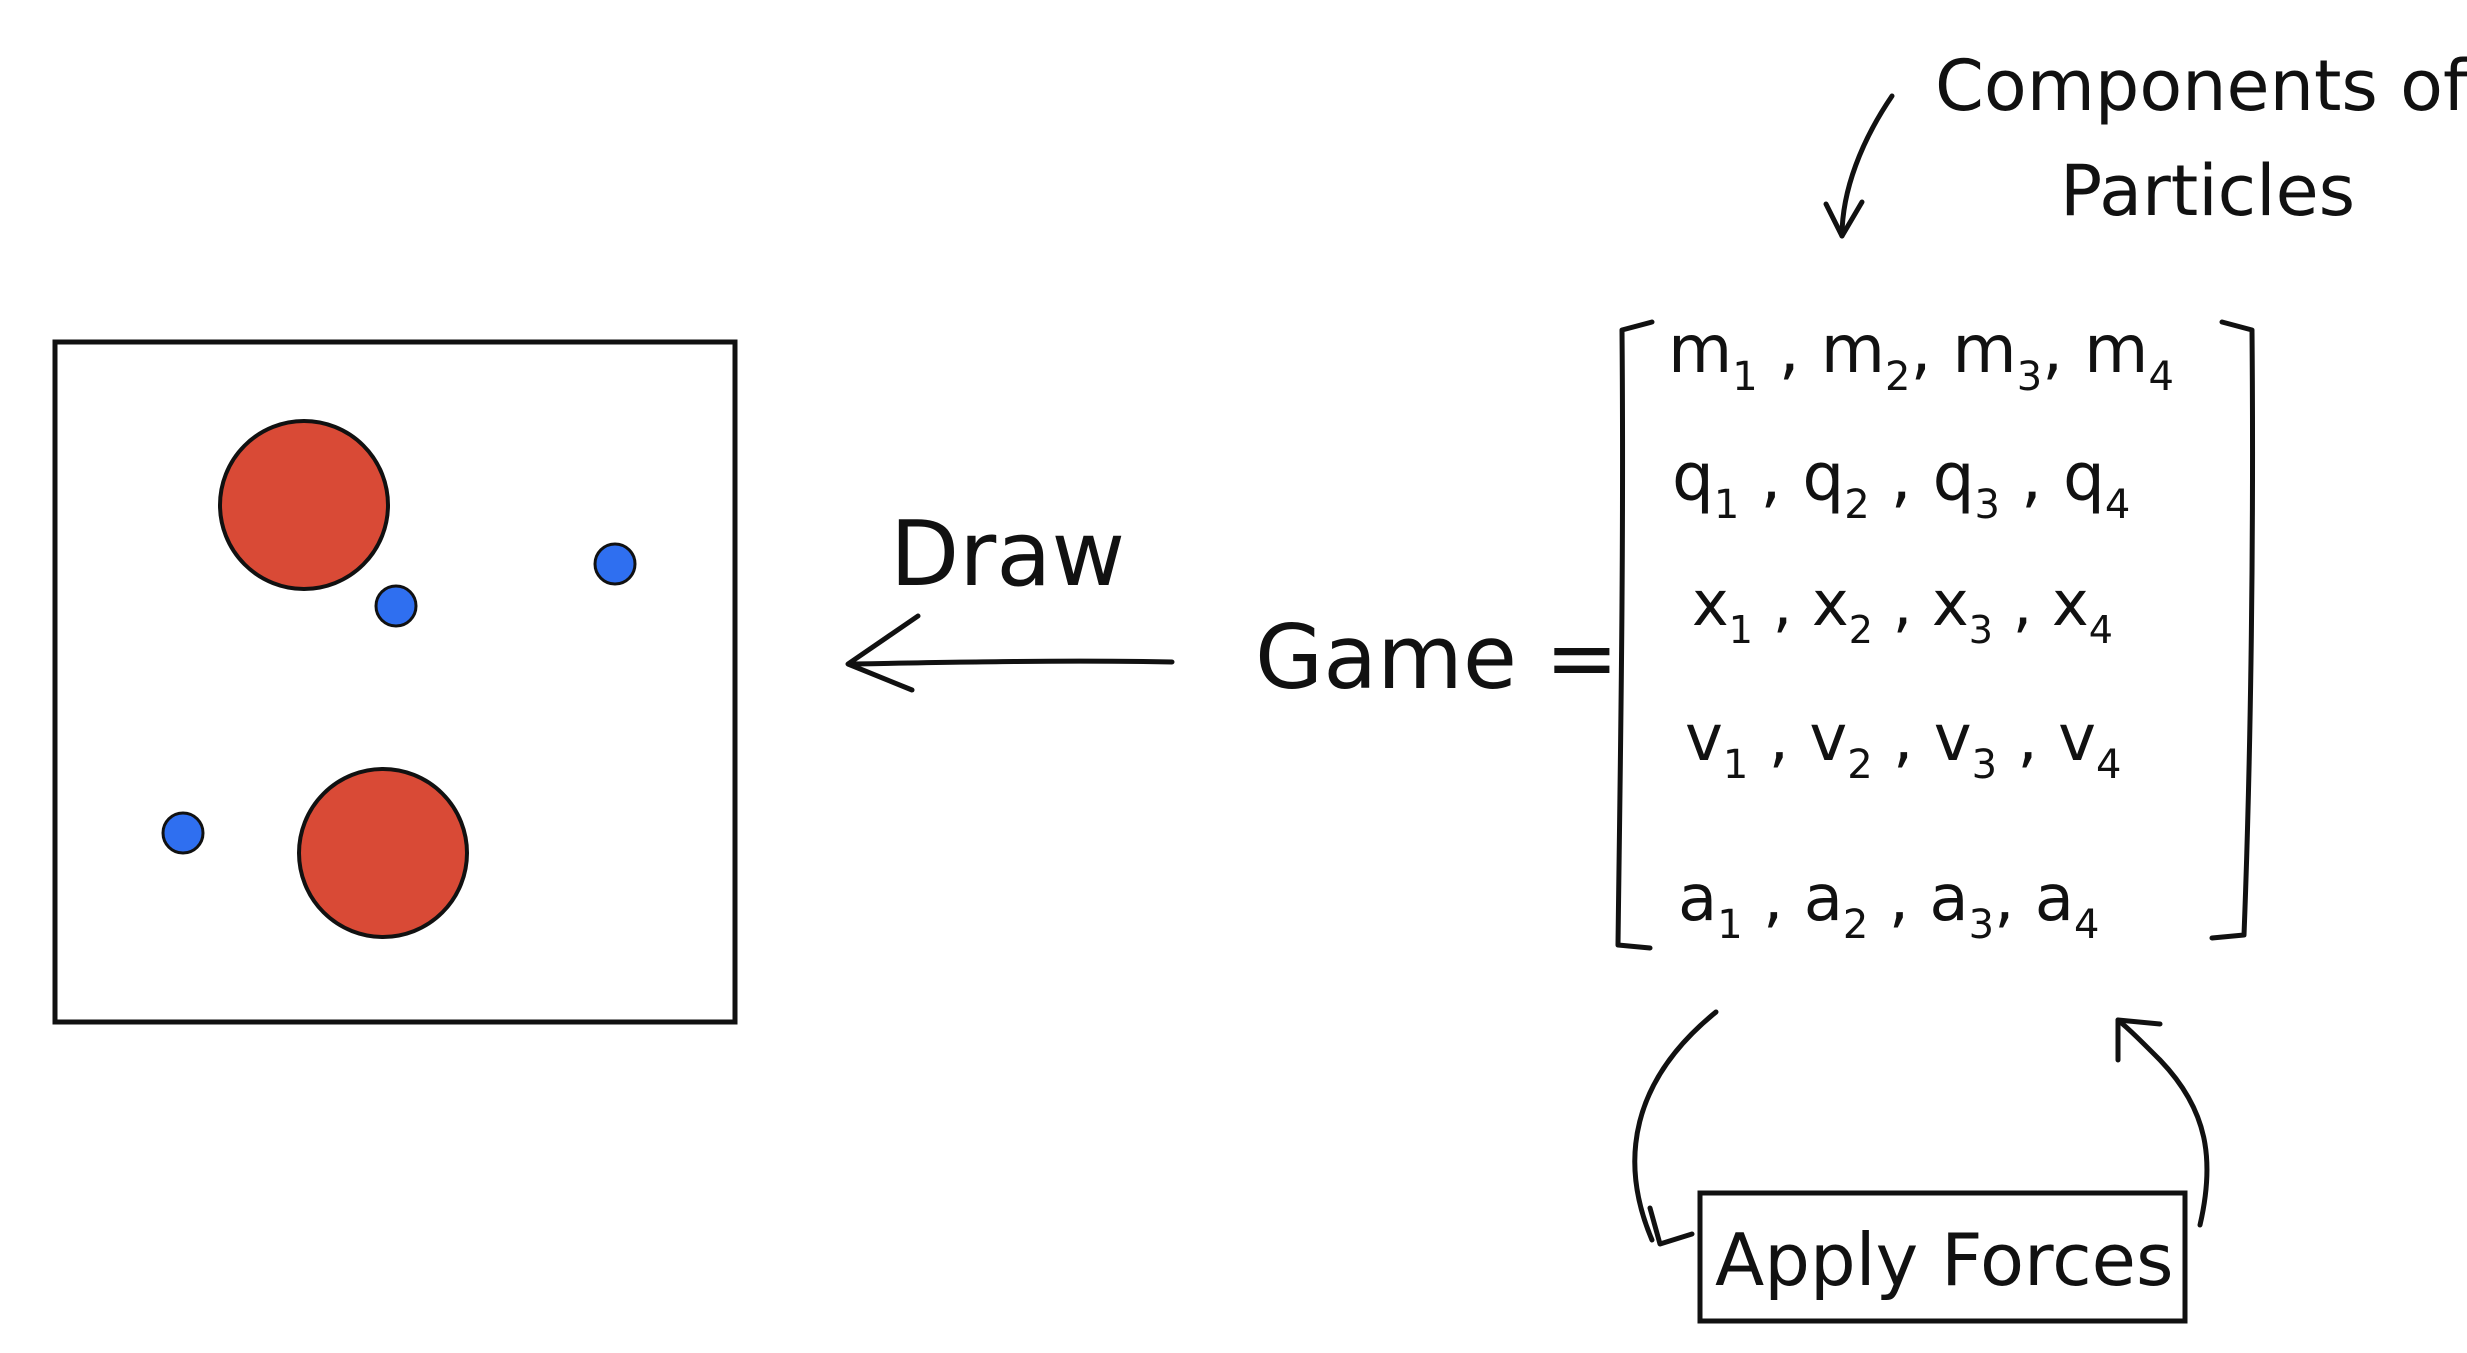 This screenshot has width=2467, height=1353. What do you see at coordinates (1010, 653) in the screenshot?
I see `draw-arrow-icon` at bounding box center [1010, 653].